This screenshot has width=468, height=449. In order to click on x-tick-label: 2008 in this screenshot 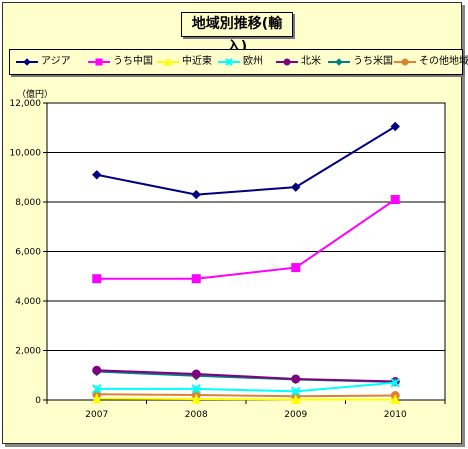, I will do `click(196, 415)`.